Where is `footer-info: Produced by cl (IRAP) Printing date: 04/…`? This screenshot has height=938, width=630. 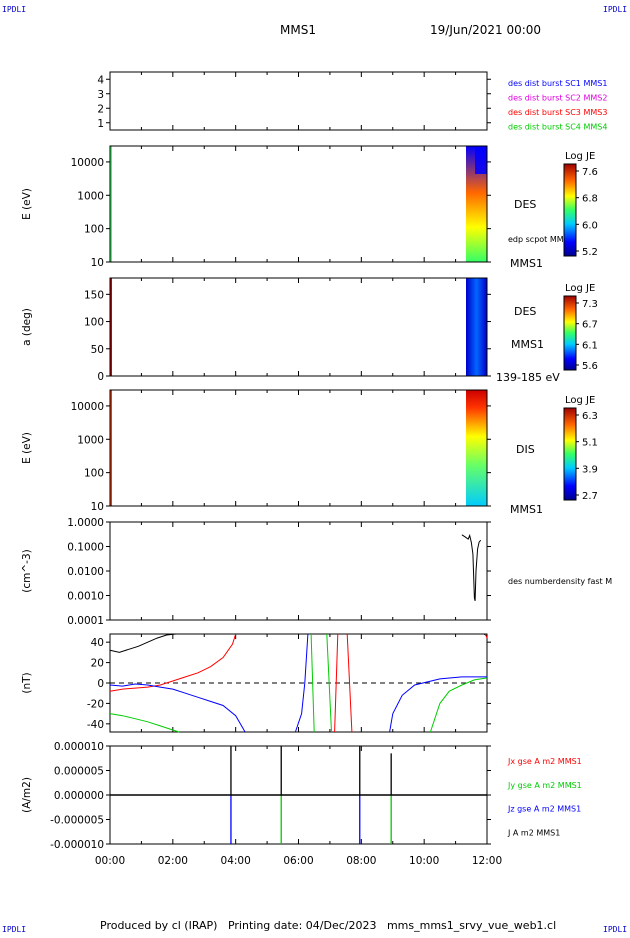
footer-info: Produced by cl (IRAP) Printing date: 04/… is located at coordinates (328, 925).